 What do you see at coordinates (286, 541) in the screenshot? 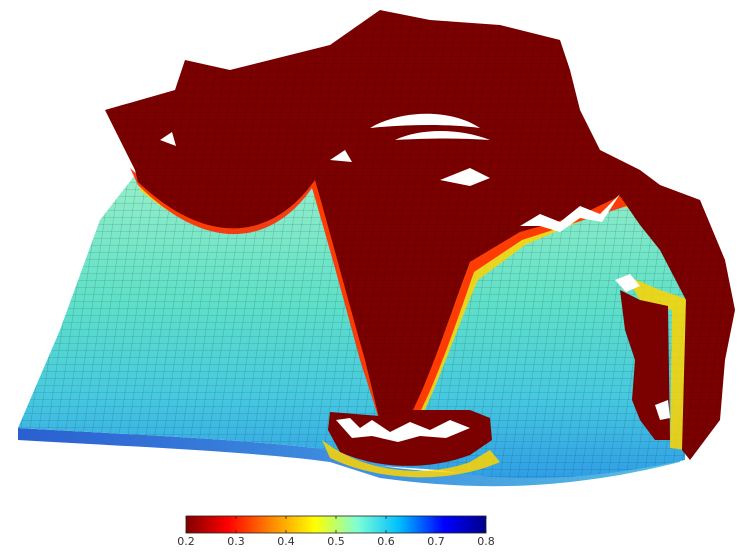
I see `colorbar-tick-label: 0.4` at bounding box center [286, 541].